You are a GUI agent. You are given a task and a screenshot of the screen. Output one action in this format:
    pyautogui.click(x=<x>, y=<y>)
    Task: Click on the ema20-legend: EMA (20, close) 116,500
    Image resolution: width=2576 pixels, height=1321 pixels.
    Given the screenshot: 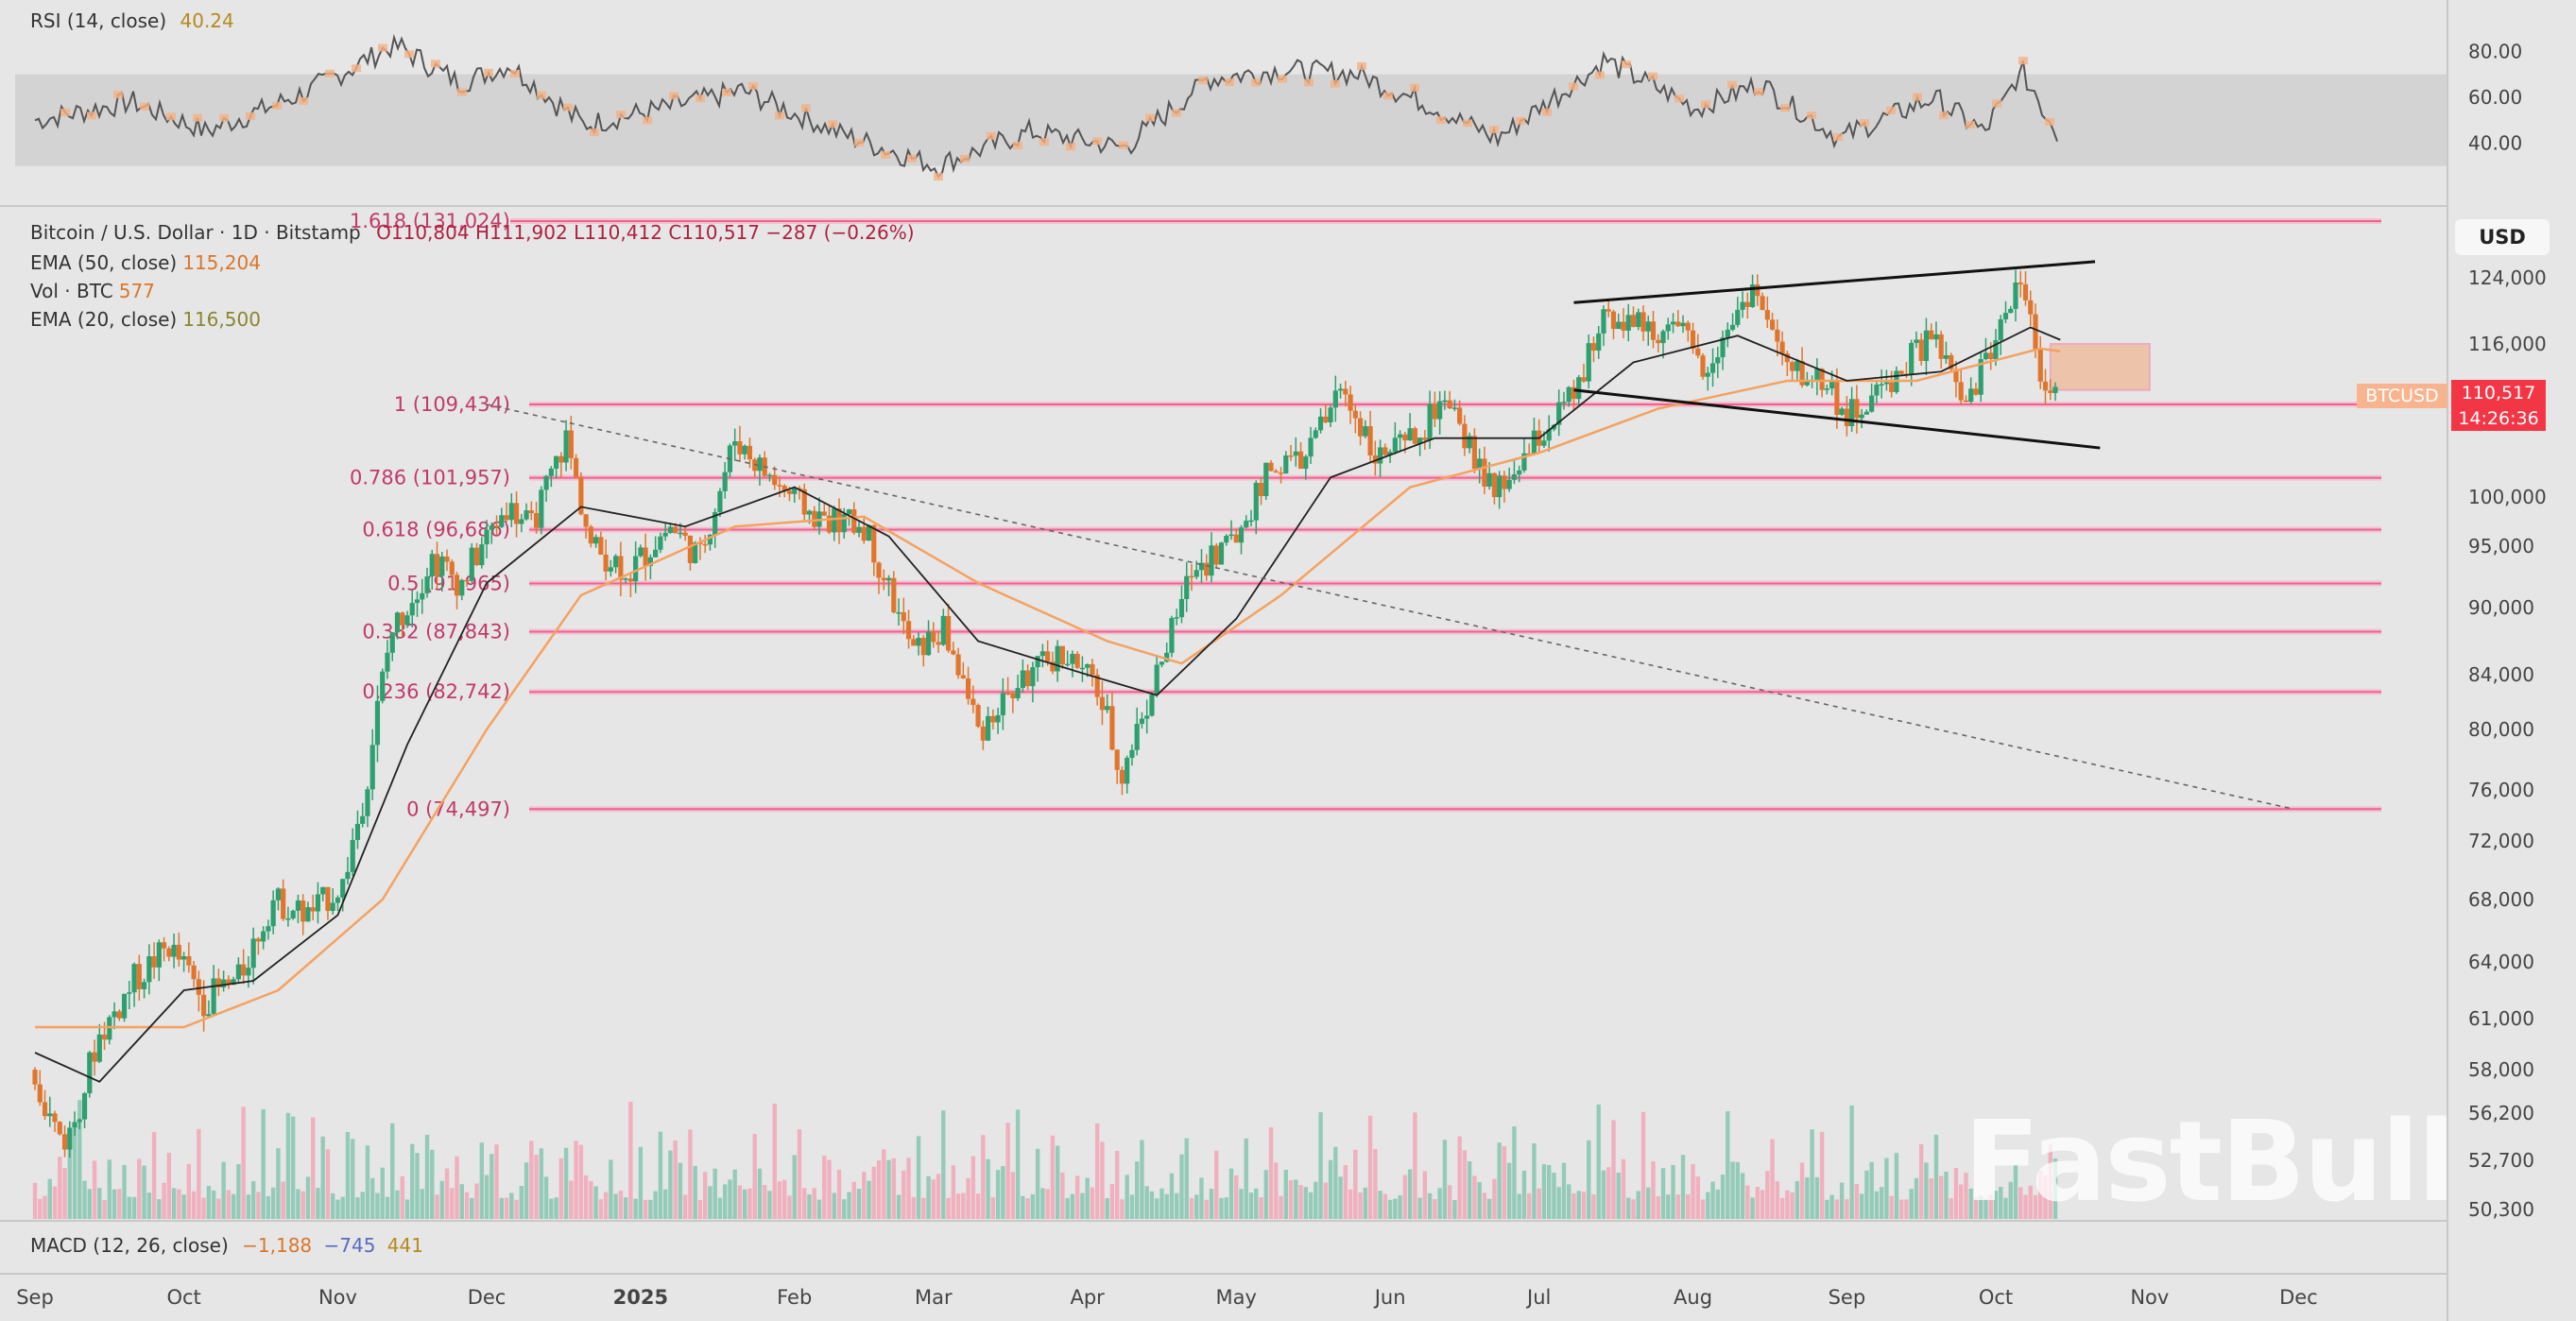 What is the action you would take?
    pyautogui.click(x=145, y=319)
    